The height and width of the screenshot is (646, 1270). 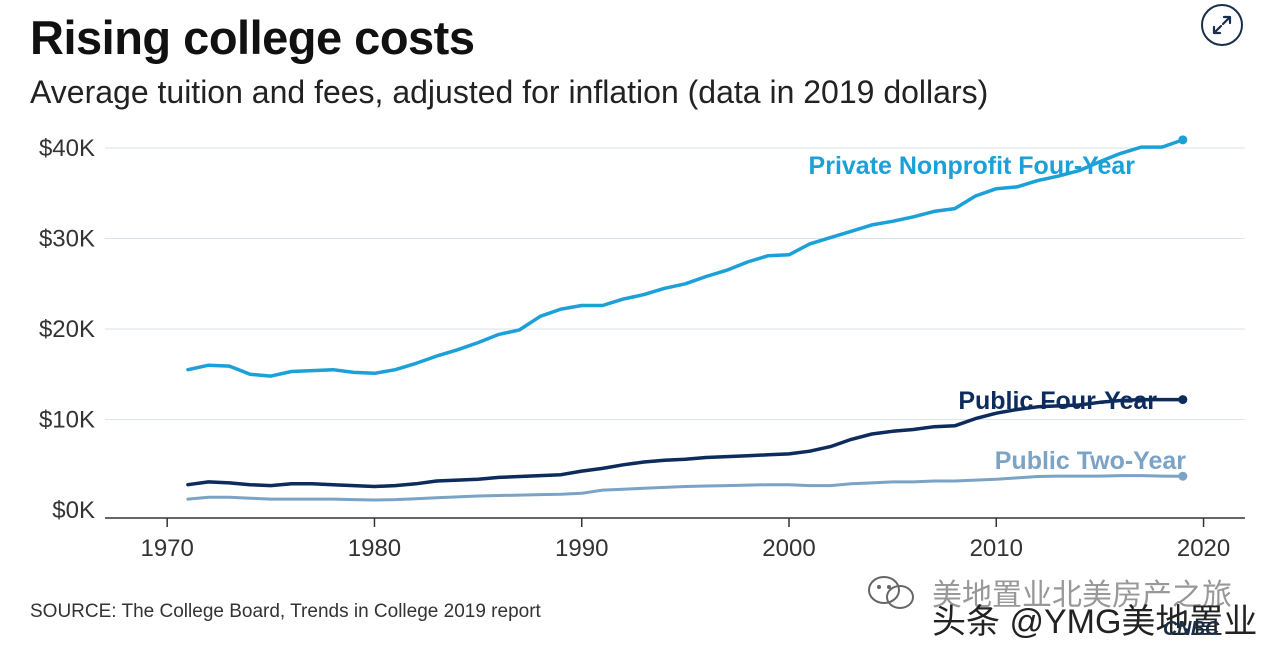 What do you see at coordinates (1057, 401) in the screenshot?
I see `series-label-2: Public Four-Year` at bounding box center [1057, 401].